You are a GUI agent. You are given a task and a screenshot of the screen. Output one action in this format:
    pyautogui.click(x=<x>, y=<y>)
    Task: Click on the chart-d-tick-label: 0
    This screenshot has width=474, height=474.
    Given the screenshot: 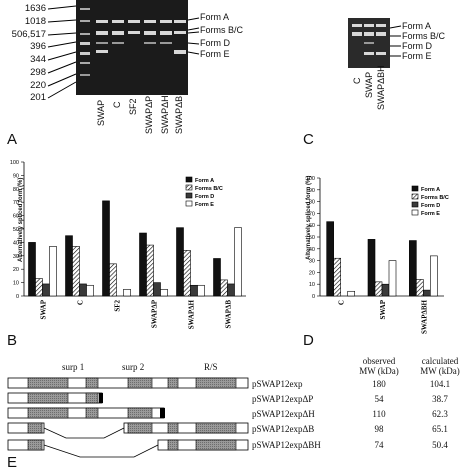 What is the action you would take?
    pyautogui.click(x=313, y=297)
    